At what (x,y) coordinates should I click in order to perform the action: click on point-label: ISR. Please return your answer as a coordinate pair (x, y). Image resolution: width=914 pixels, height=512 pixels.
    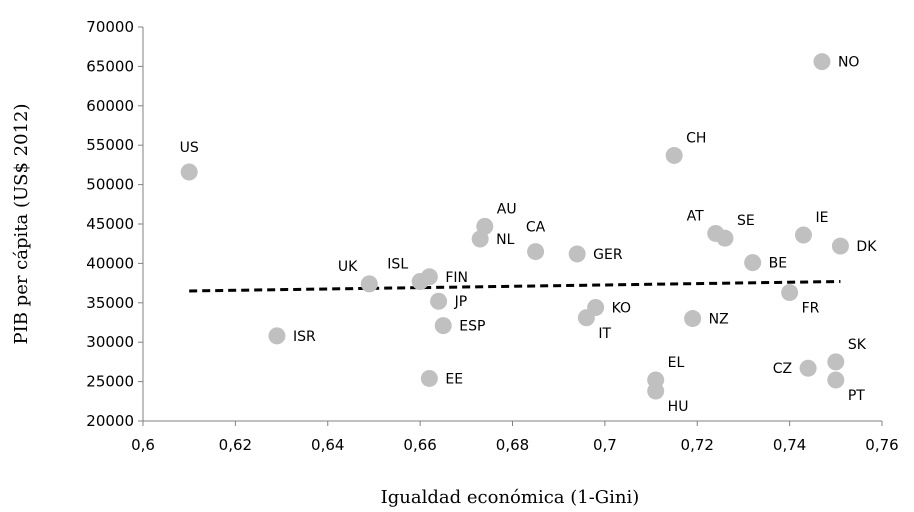
    Looking at the image, I should click on (304, 337).